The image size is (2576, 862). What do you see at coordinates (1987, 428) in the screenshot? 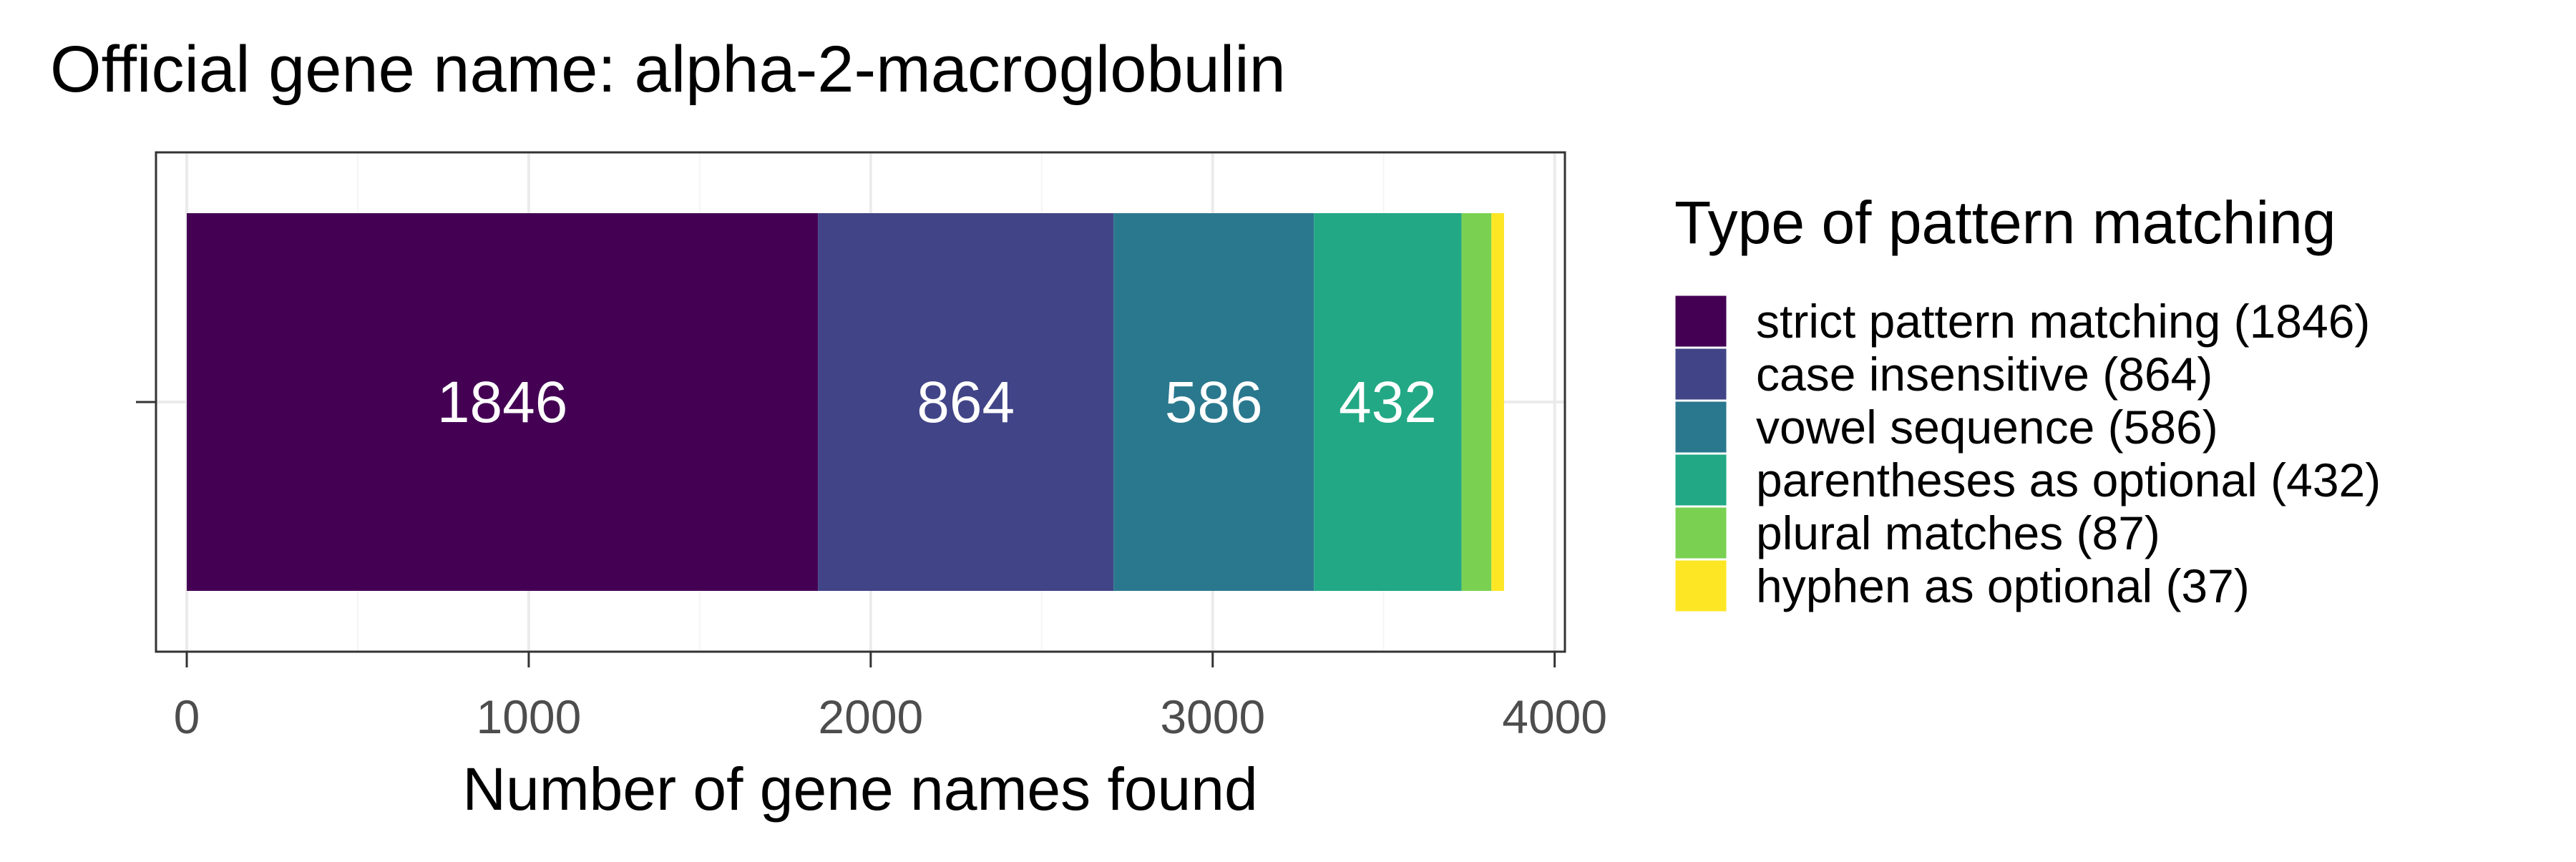
I see `legend-label: vowel sequence (586)` at bounding box center [1987, 428].